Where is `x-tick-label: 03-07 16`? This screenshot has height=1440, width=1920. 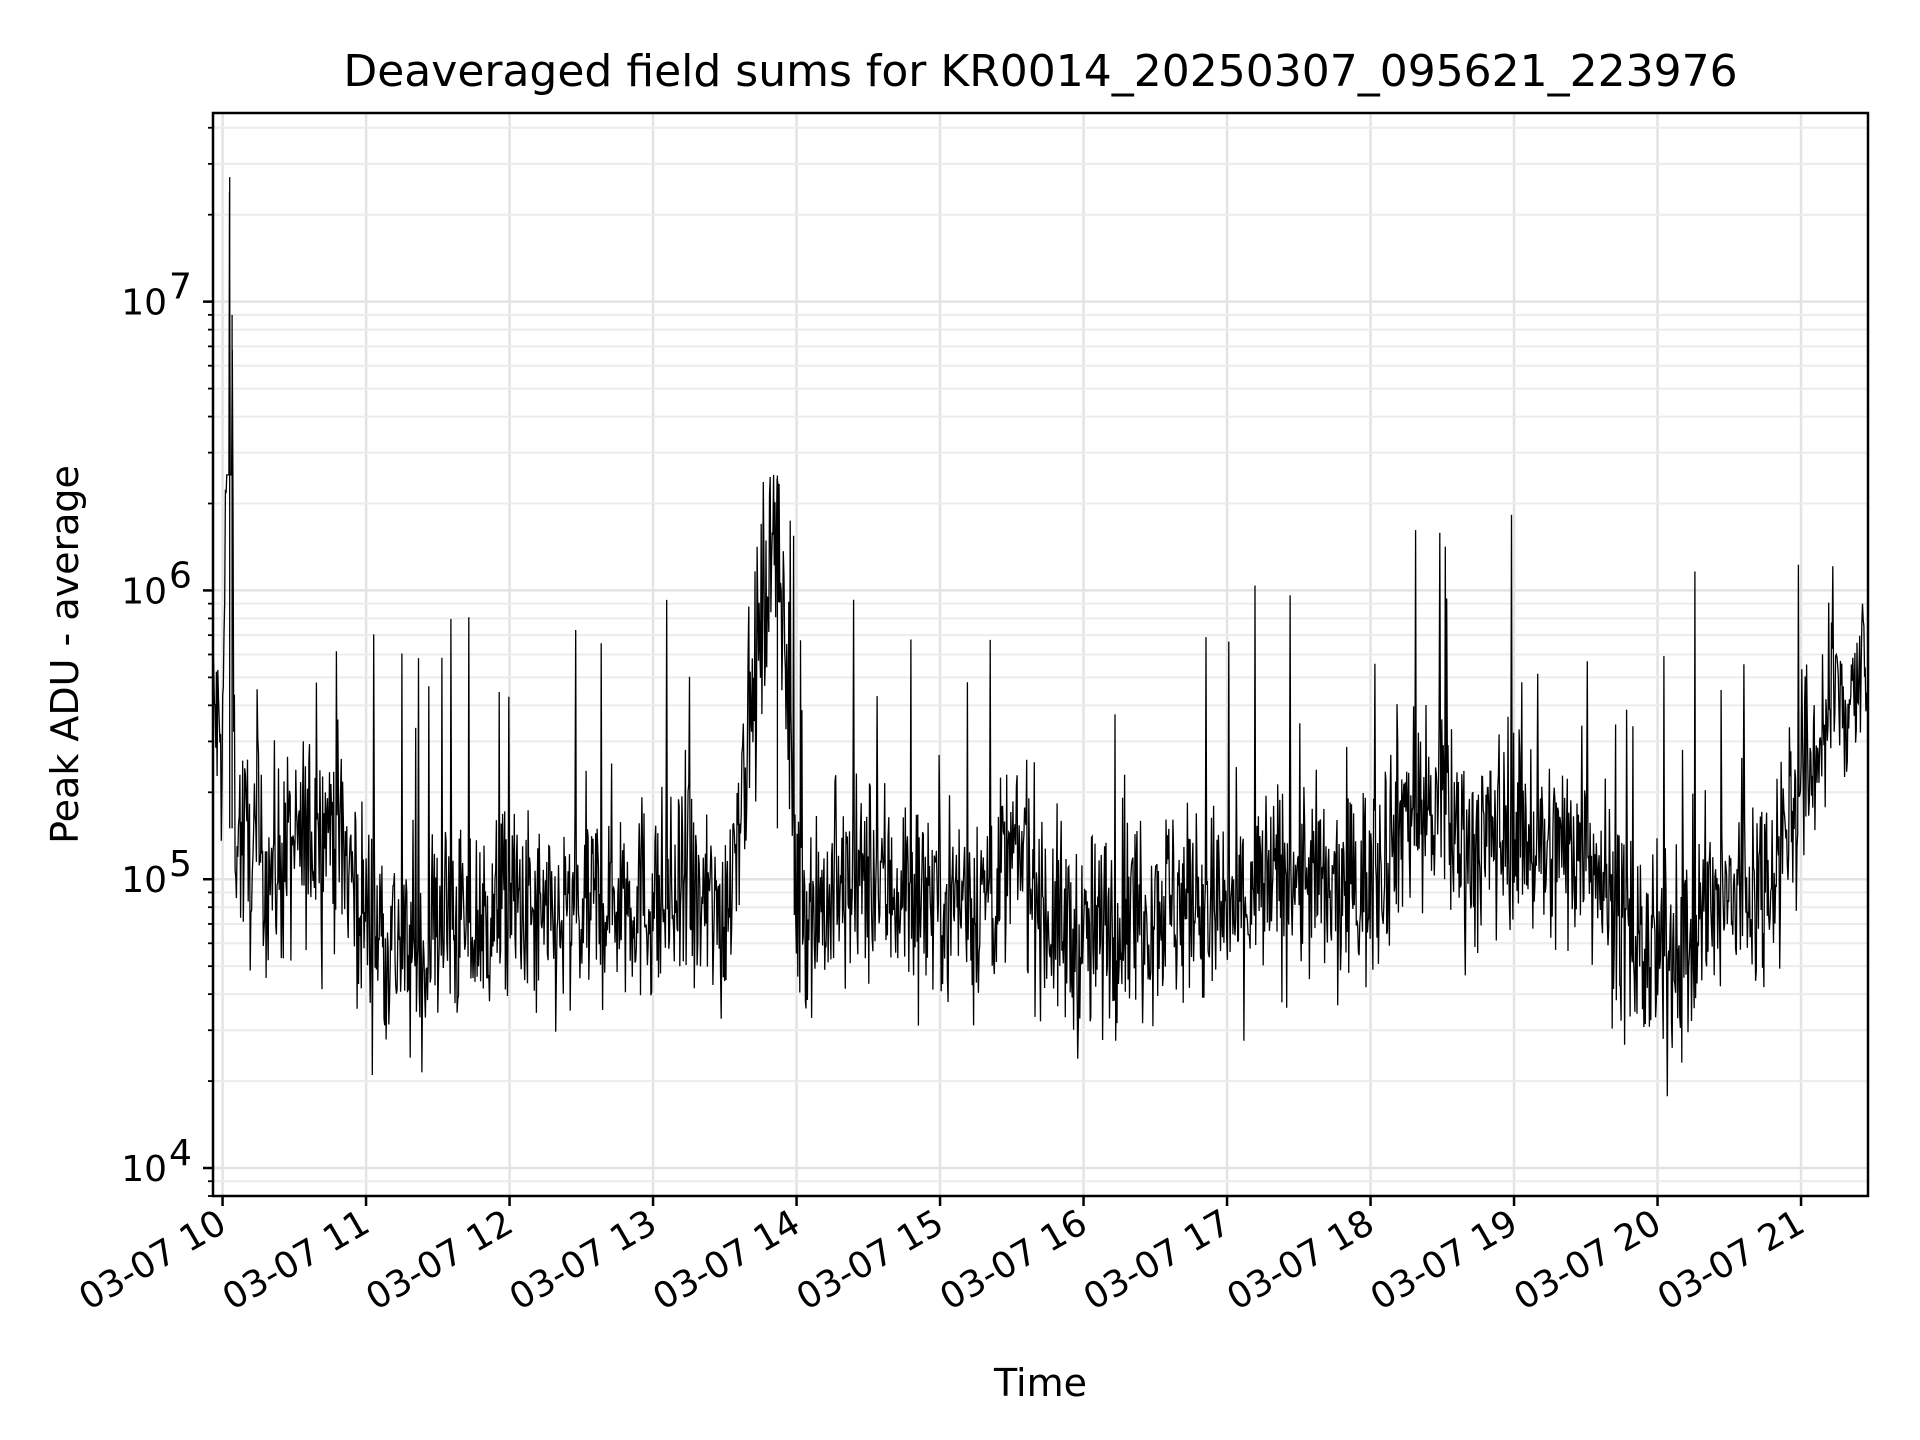 x-tick-label: 03-07 16 is located at coordinates (1013, 1260).